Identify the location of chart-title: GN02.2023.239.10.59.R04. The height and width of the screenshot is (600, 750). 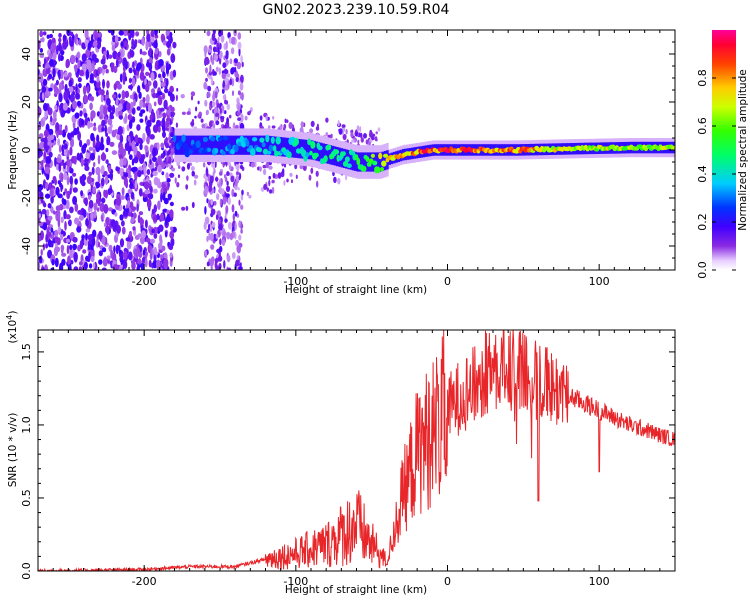
(356, 10).